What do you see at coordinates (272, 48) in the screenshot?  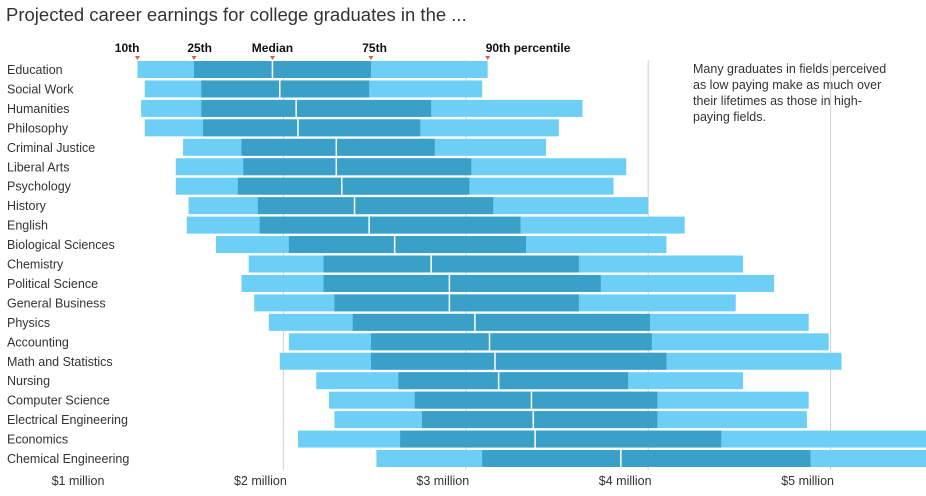 I see `percentile-label: Median` at bounding box center [272, 48].